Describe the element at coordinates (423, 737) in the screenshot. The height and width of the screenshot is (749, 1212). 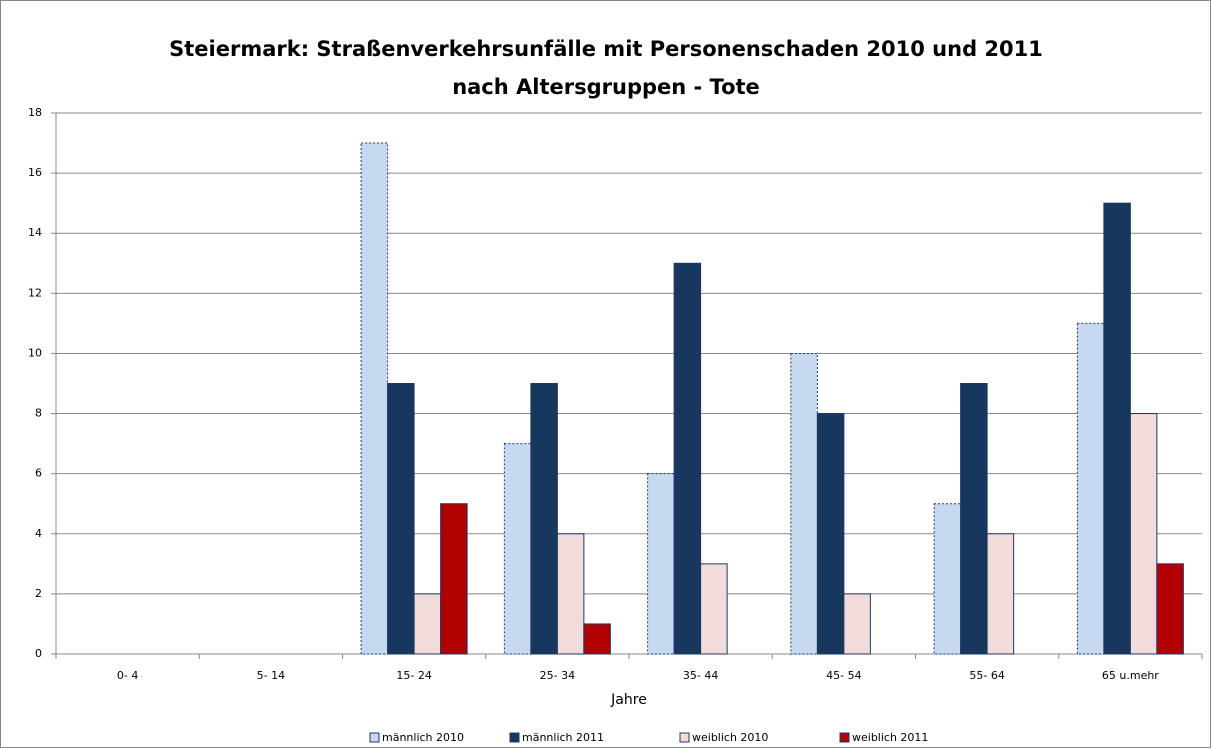
I see `legend-label: männlich 2010` at that location.